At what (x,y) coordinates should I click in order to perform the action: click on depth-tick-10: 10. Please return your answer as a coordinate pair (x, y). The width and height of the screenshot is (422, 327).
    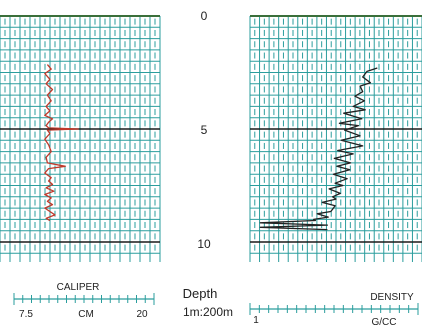
    Looking at the image, I should click on (204, 244).